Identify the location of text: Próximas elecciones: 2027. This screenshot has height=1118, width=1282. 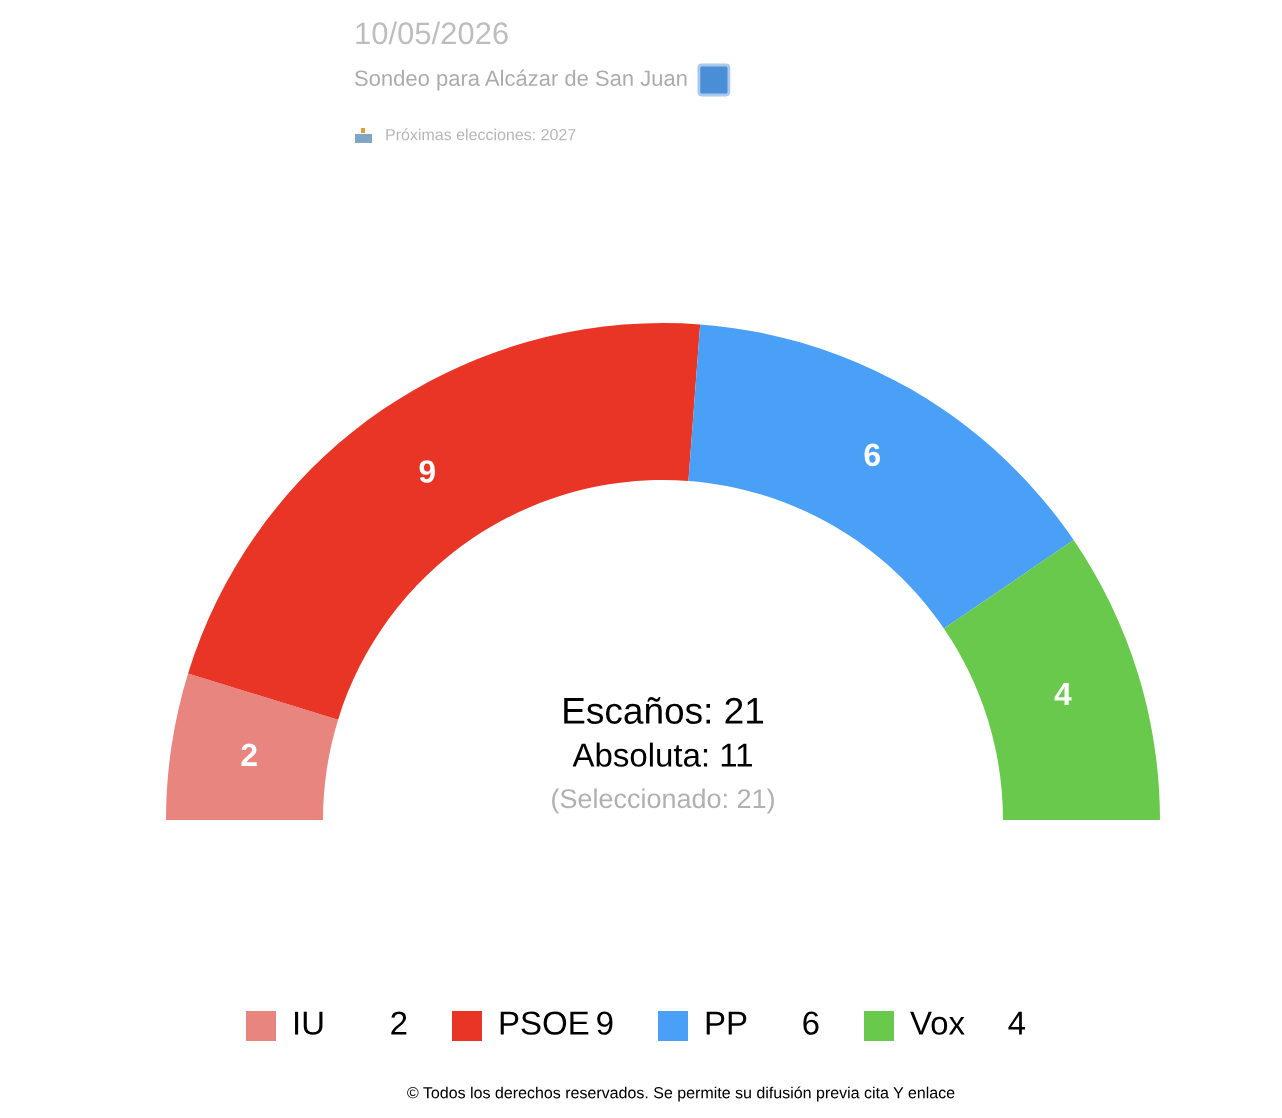
(481, 134).